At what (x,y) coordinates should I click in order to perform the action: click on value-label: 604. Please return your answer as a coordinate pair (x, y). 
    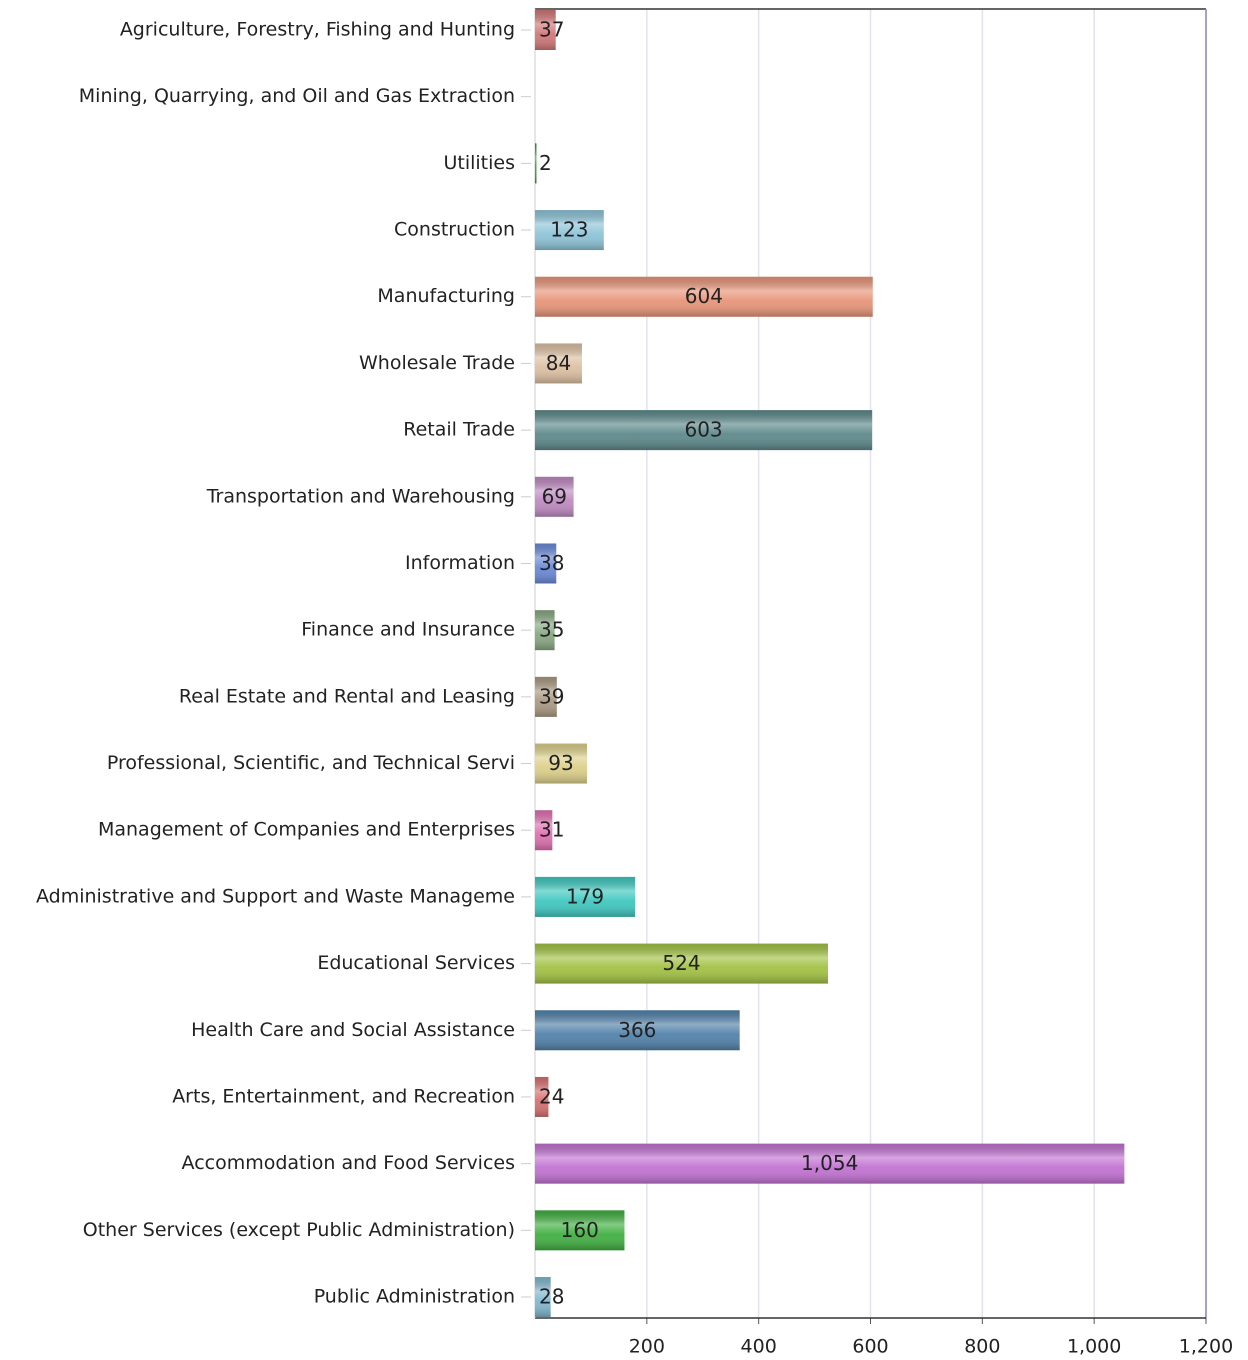
    Looking at the image, I should click on (704, 296).